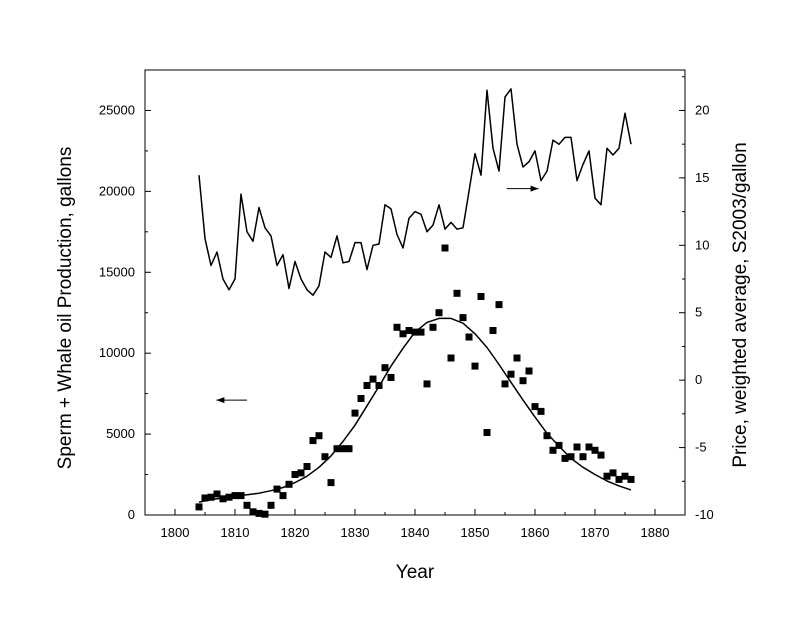  Describe the element at coordinates (701, 447) in the screenshot. I see `right-tick-label: -5` at that location.